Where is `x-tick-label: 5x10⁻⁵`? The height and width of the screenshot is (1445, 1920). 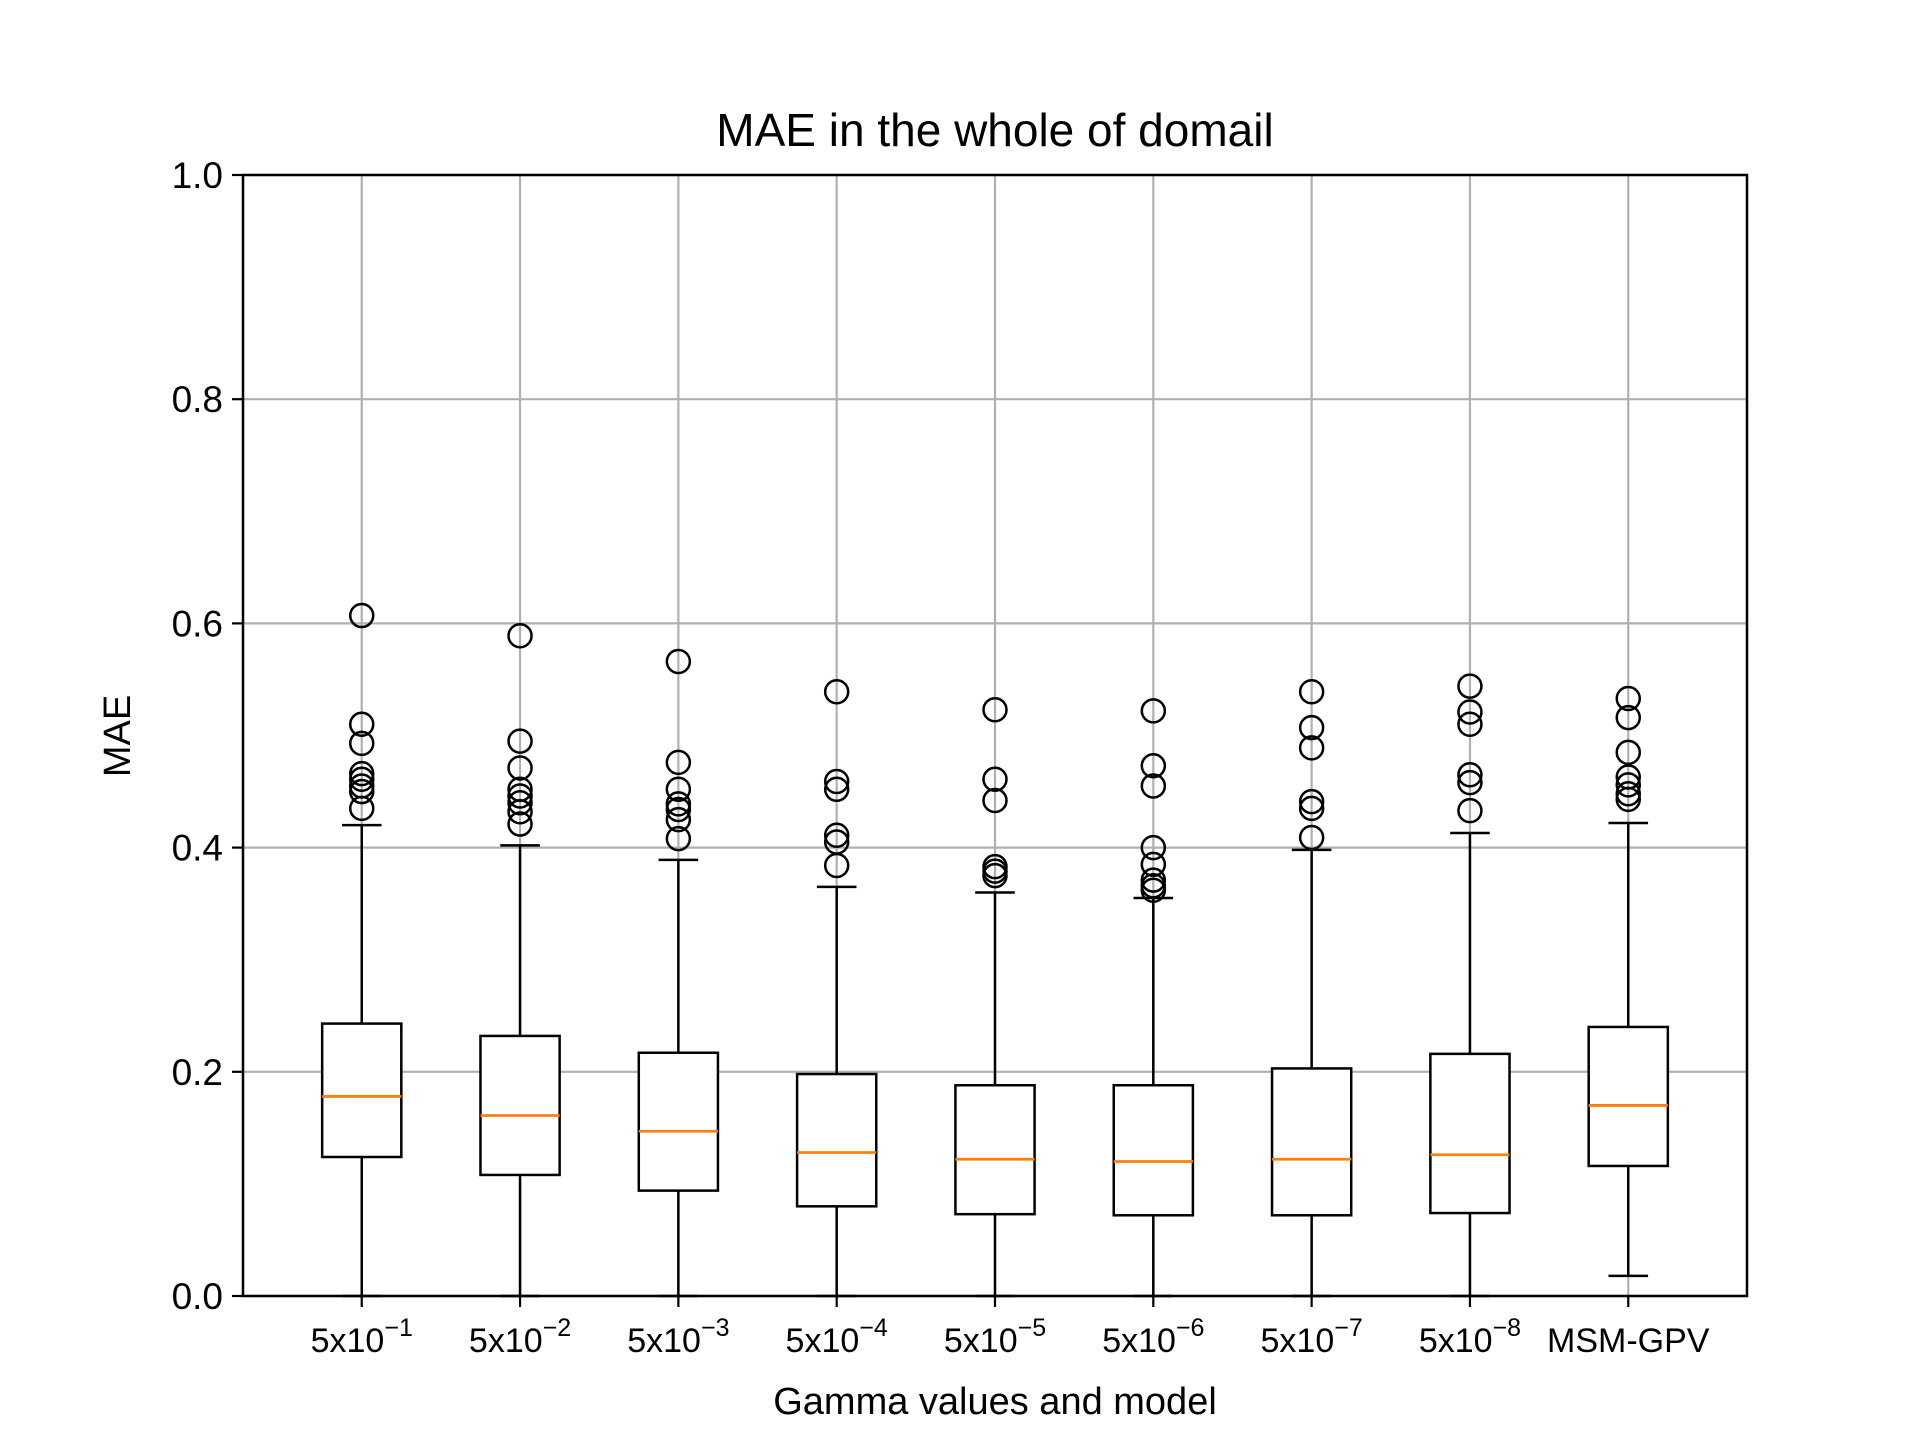 x-tick-label: 5x10⁻⁵ is located at coordinates (995, 1337).